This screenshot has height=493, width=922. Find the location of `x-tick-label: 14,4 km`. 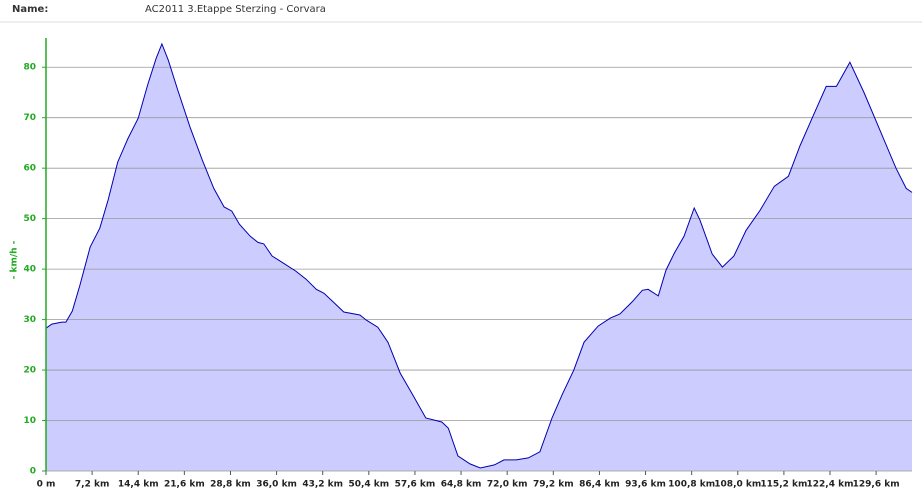

x-tick-label: 14,4 km is located at coordinates (138, 485).